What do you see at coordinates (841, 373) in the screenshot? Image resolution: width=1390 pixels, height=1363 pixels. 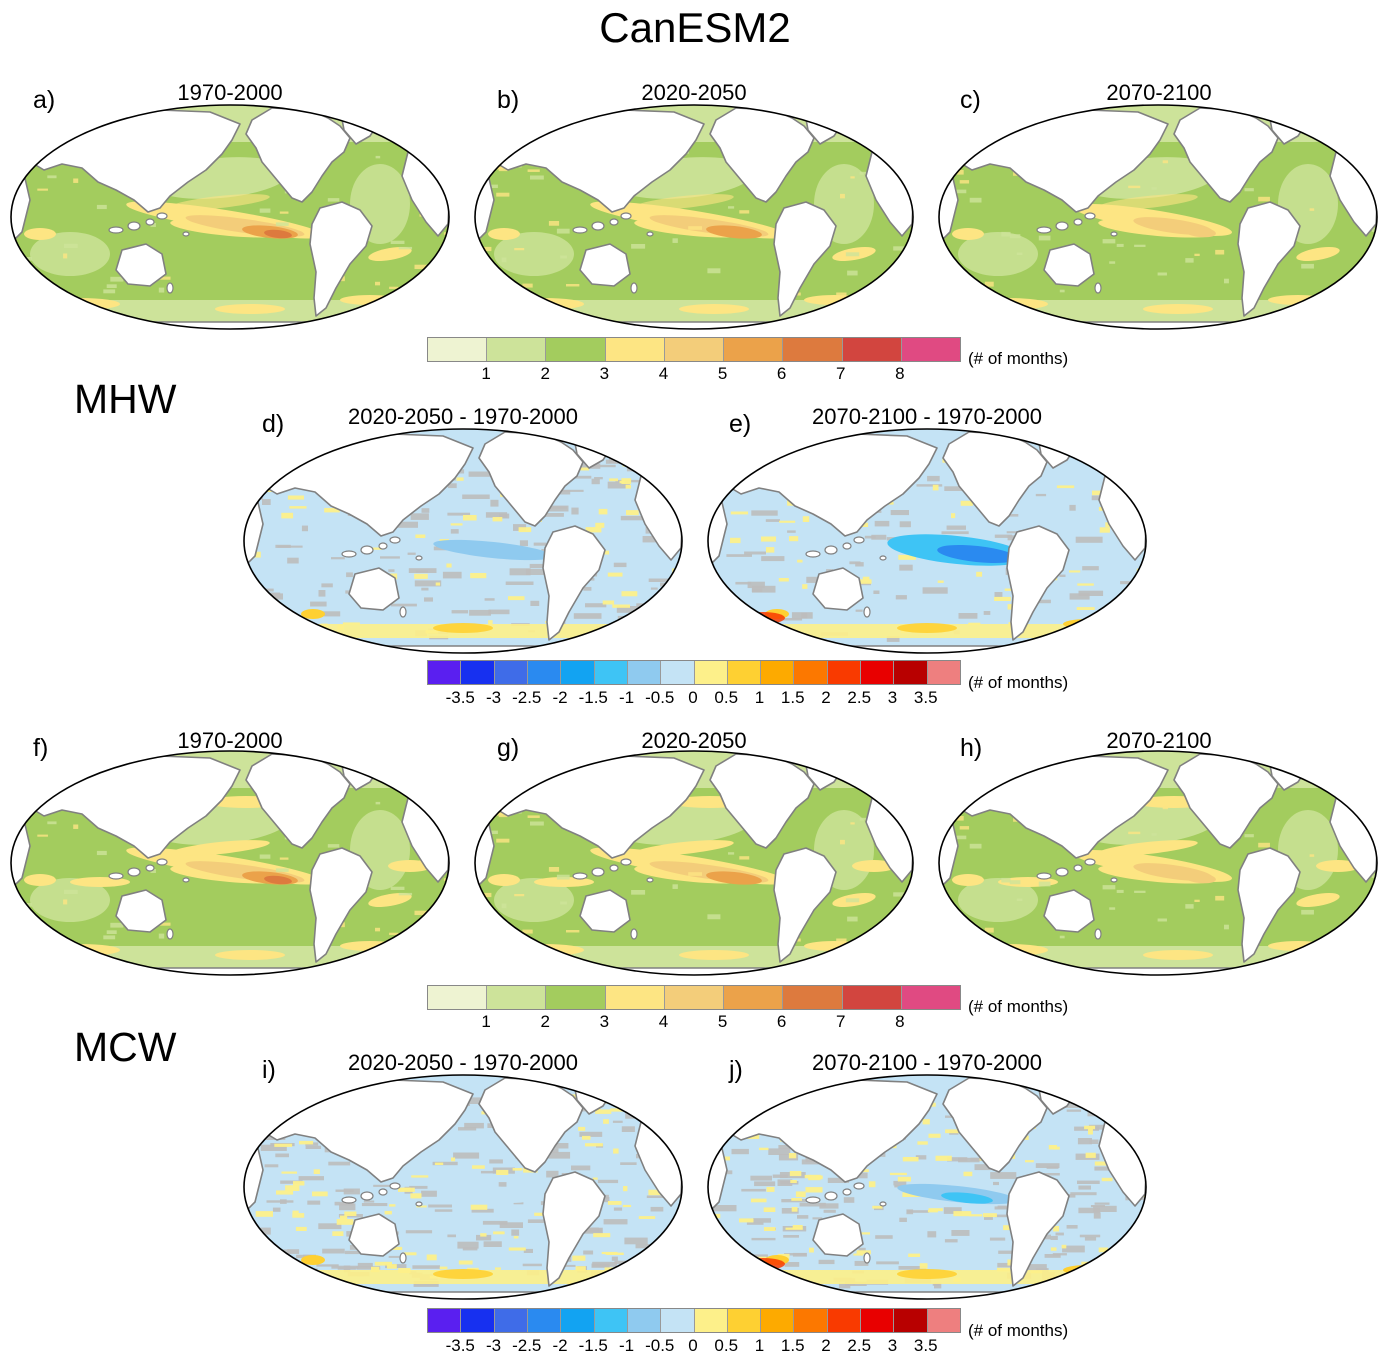 I see `colorbar-tick-label: 7` at bounding box center [841, 373].